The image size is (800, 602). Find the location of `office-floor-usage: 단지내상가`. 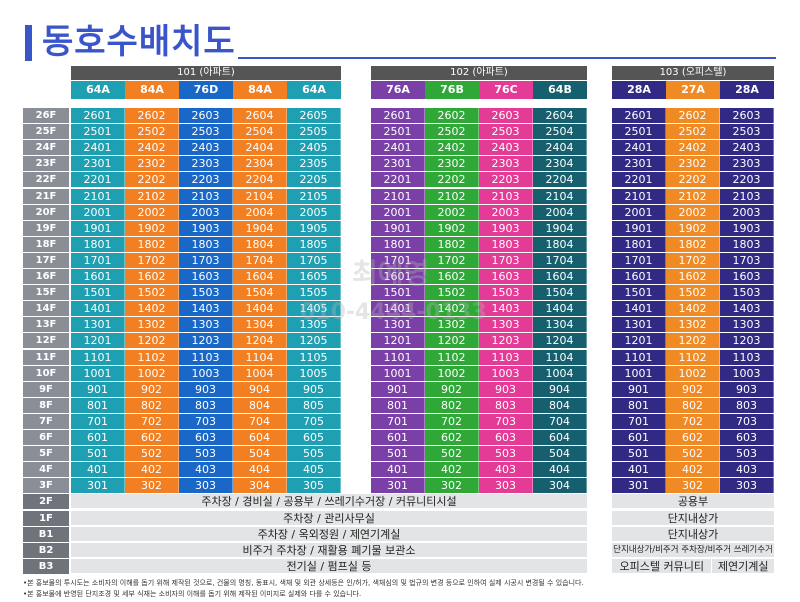

office-floor-usage: 단지내상가 is located at coordinates (693, 534).